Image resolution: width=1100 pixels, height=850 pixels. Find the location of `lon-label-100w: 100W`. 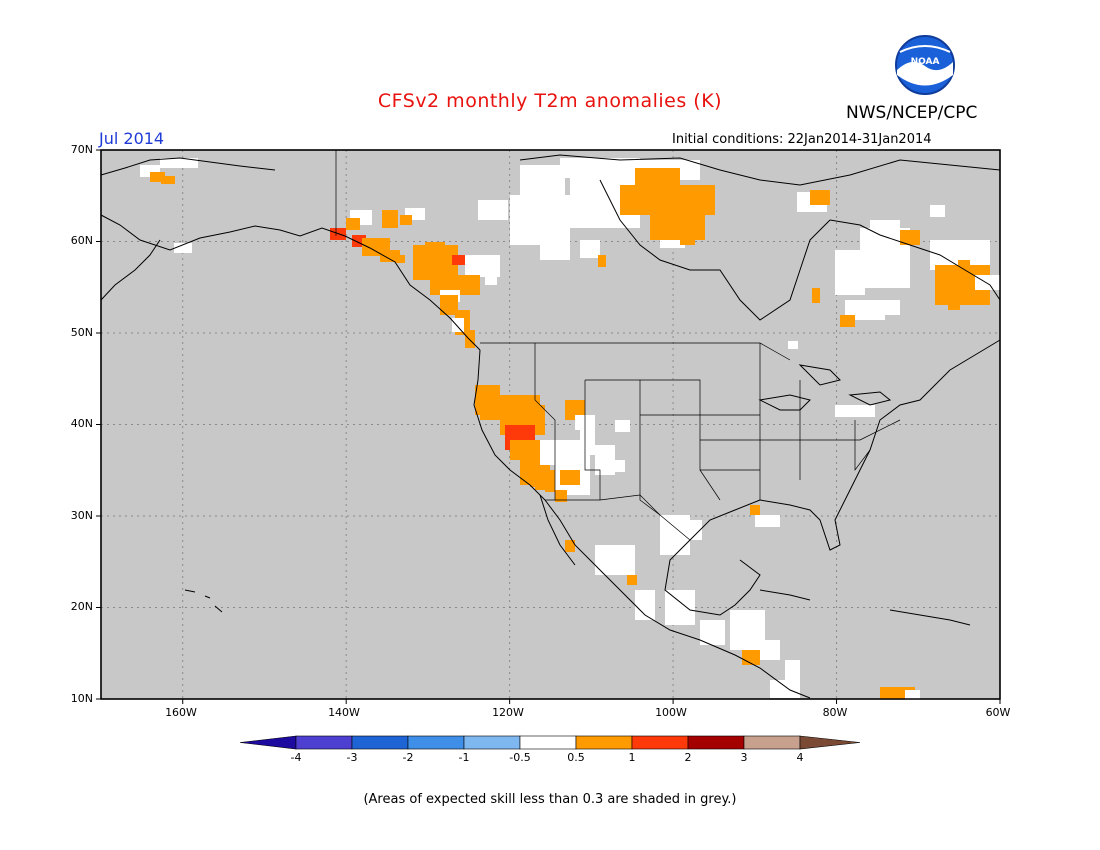

lon-label-100w: 100W is located at coordinates (671, 712).